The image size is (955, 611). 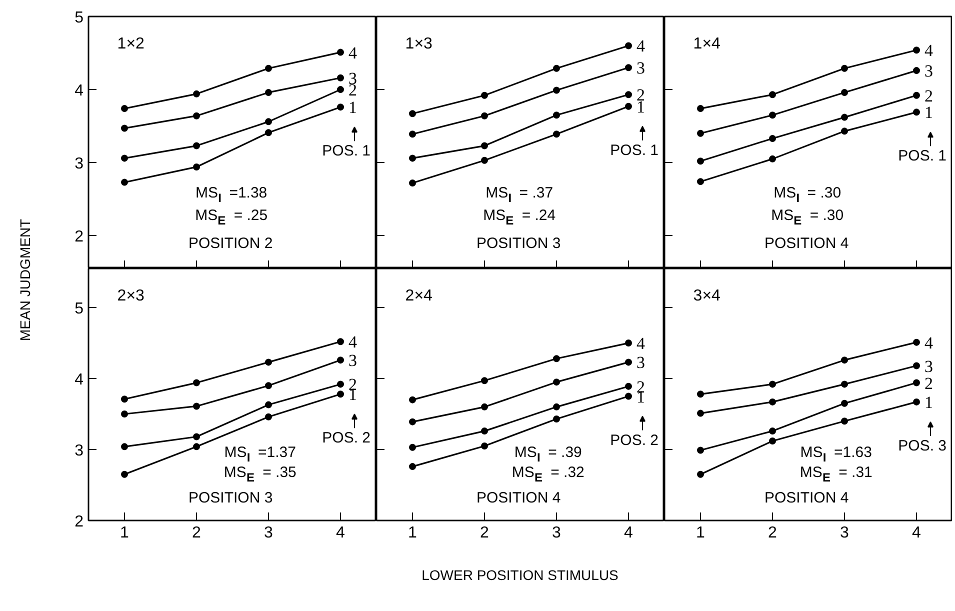 I want to click on text: 3×4, so click(x=707, y=296).